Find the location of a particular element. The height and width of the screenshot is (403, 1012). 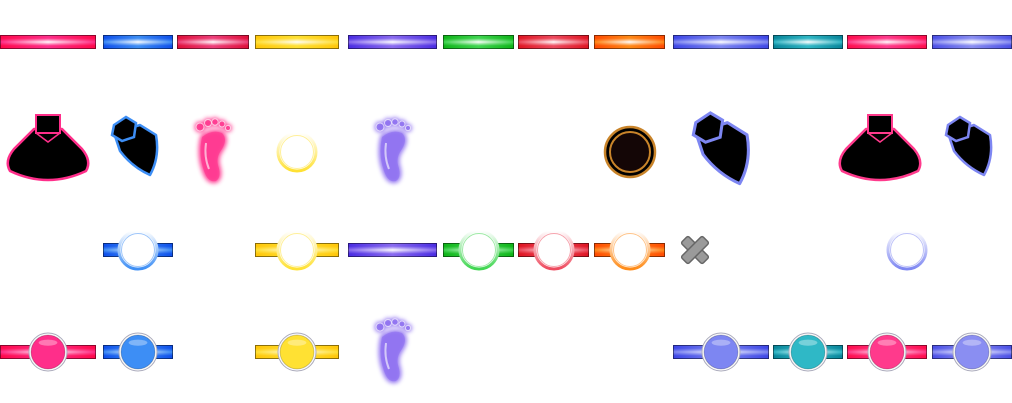

lane-bar-c12 is located at coordinates (972, 42).